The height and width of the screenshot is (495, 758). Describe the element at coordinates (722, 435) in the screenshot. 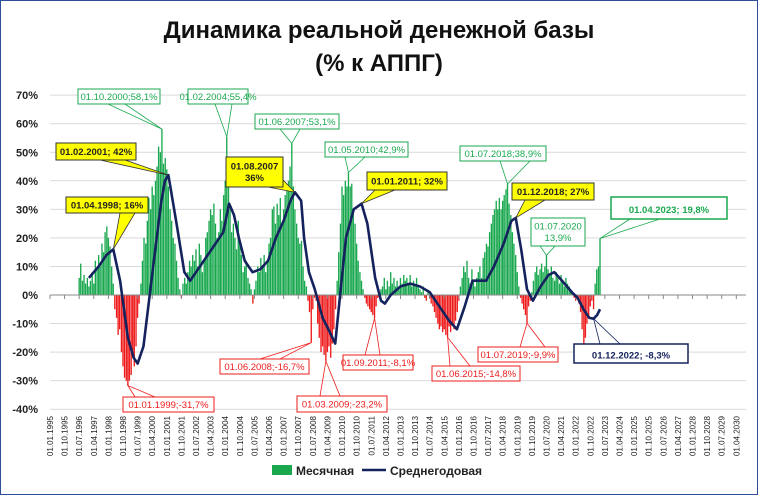

I see `x-tick-label: 01.07.2029` at that location.